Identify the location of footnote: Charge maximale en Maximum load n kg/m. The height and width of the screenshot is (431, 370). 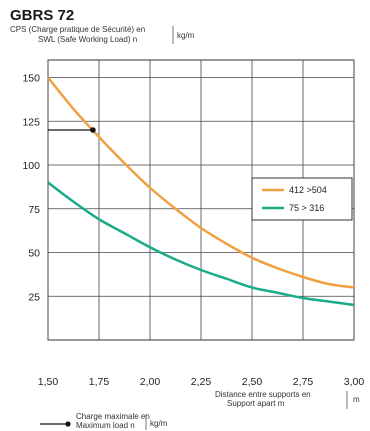
(104, 421).